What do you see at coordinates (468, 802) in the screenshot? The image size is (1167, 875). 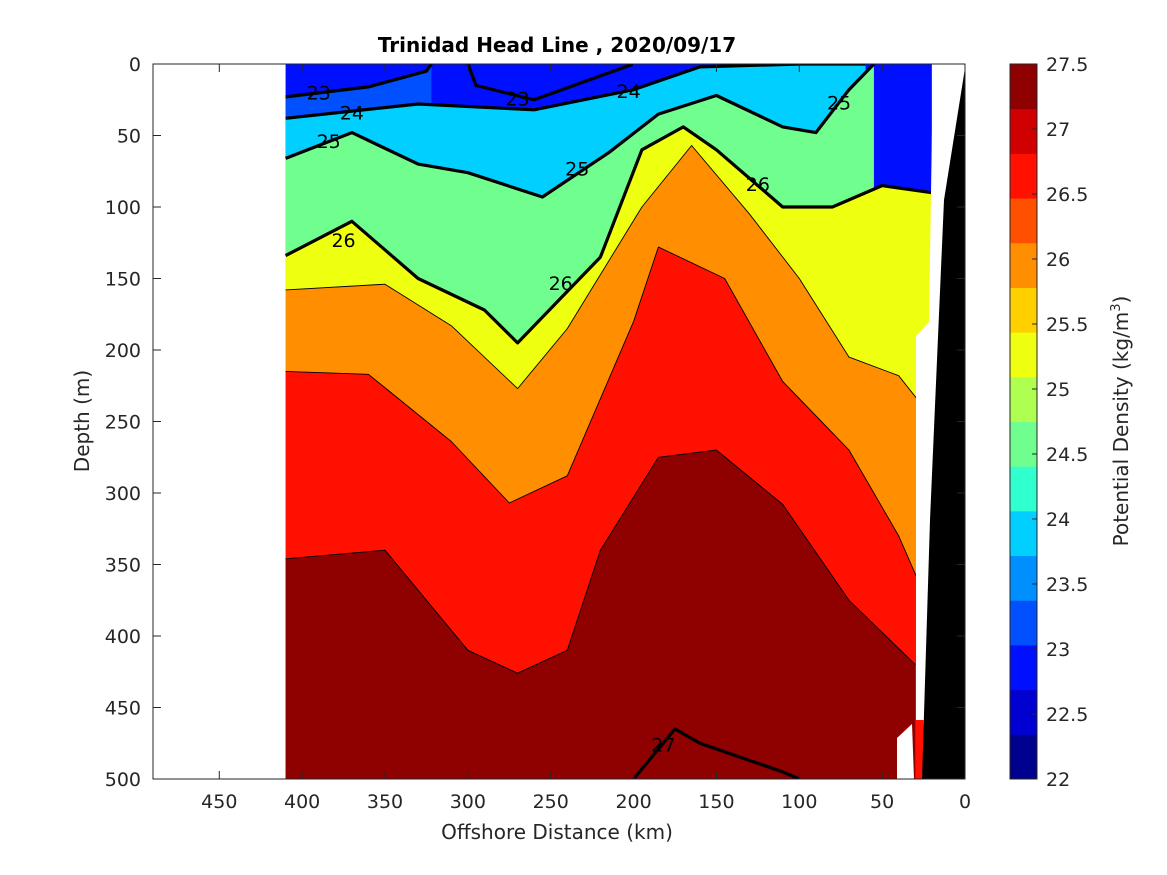 I see `x-tick-label: 300` at bounding box center [468, 802].